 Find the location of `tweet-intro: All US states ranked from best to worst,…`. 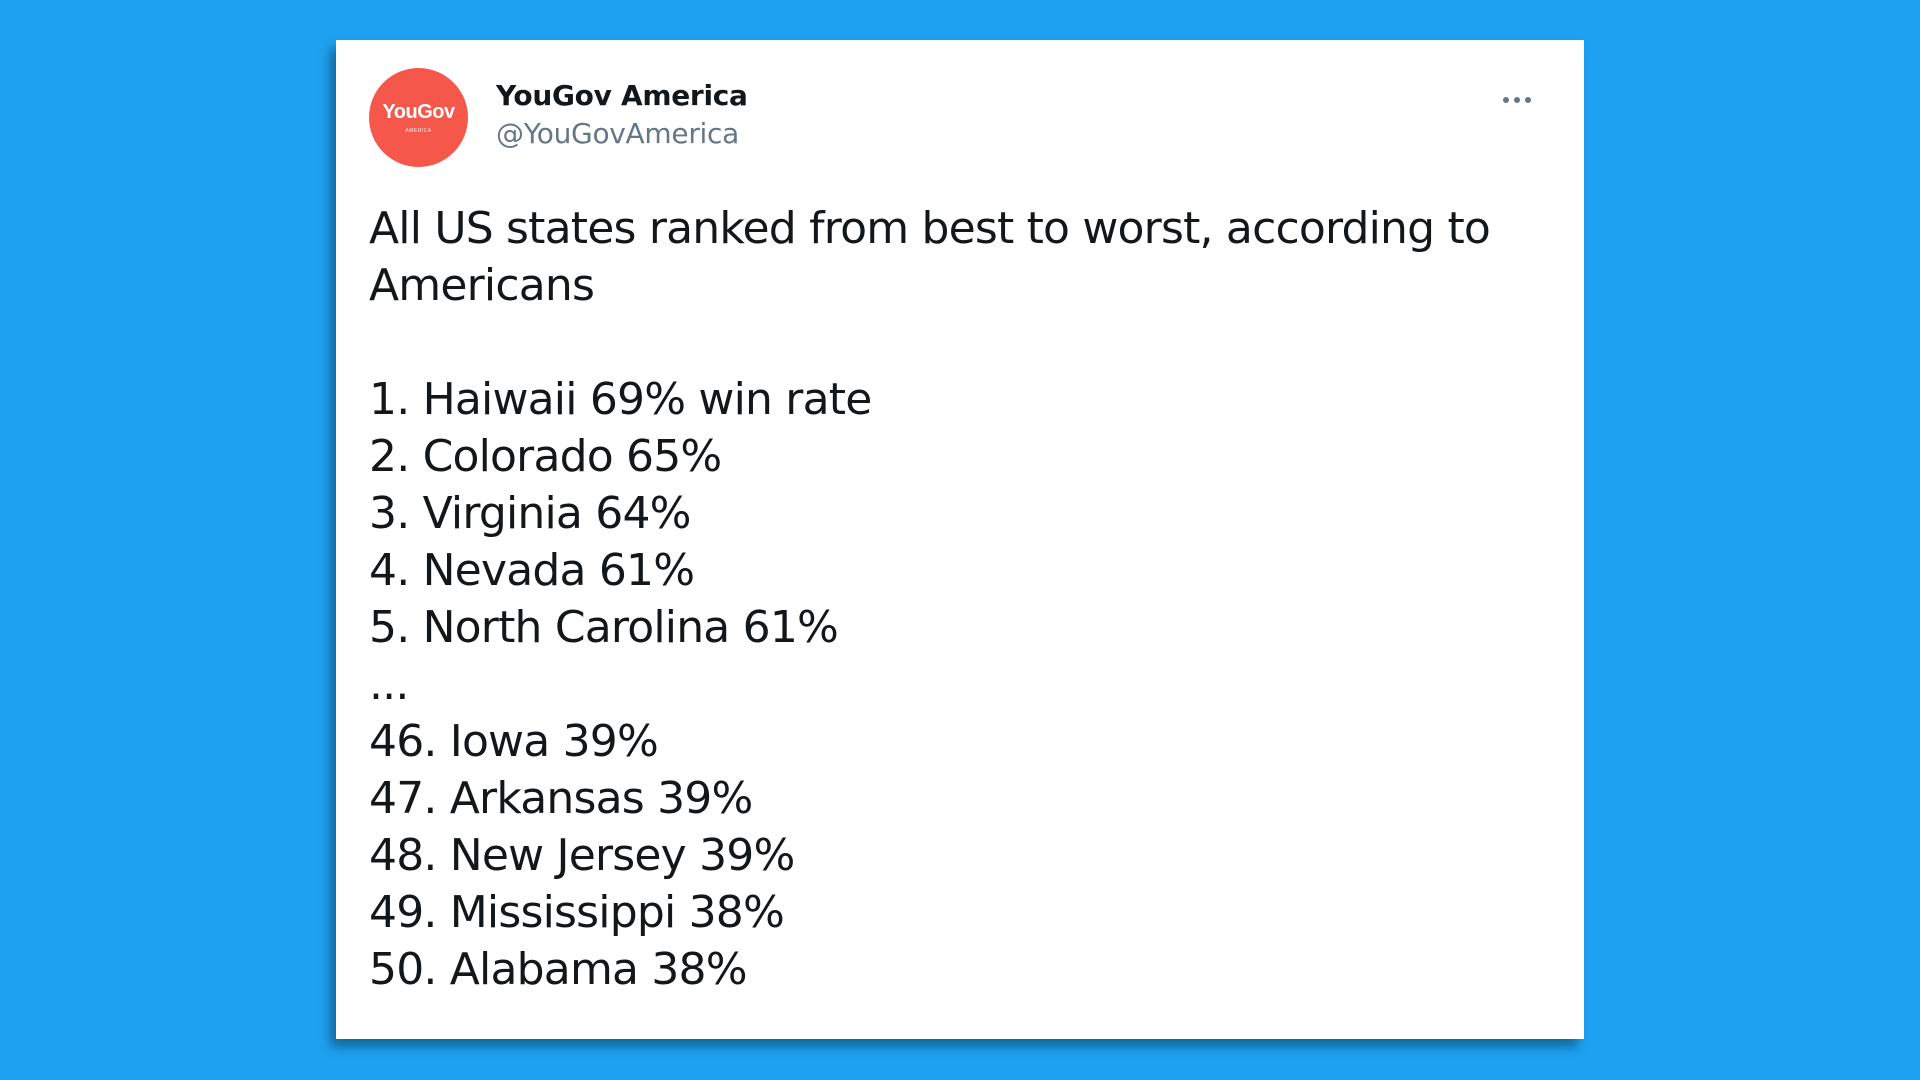

tweet-intro: All US states ranked from best to worst,… is located at coordinates (930, 257).